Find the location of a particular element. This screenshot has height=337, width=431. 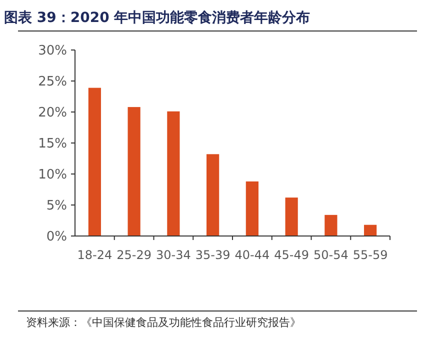

x-tick-label: 35-39 is located at coordinates (212, 255).